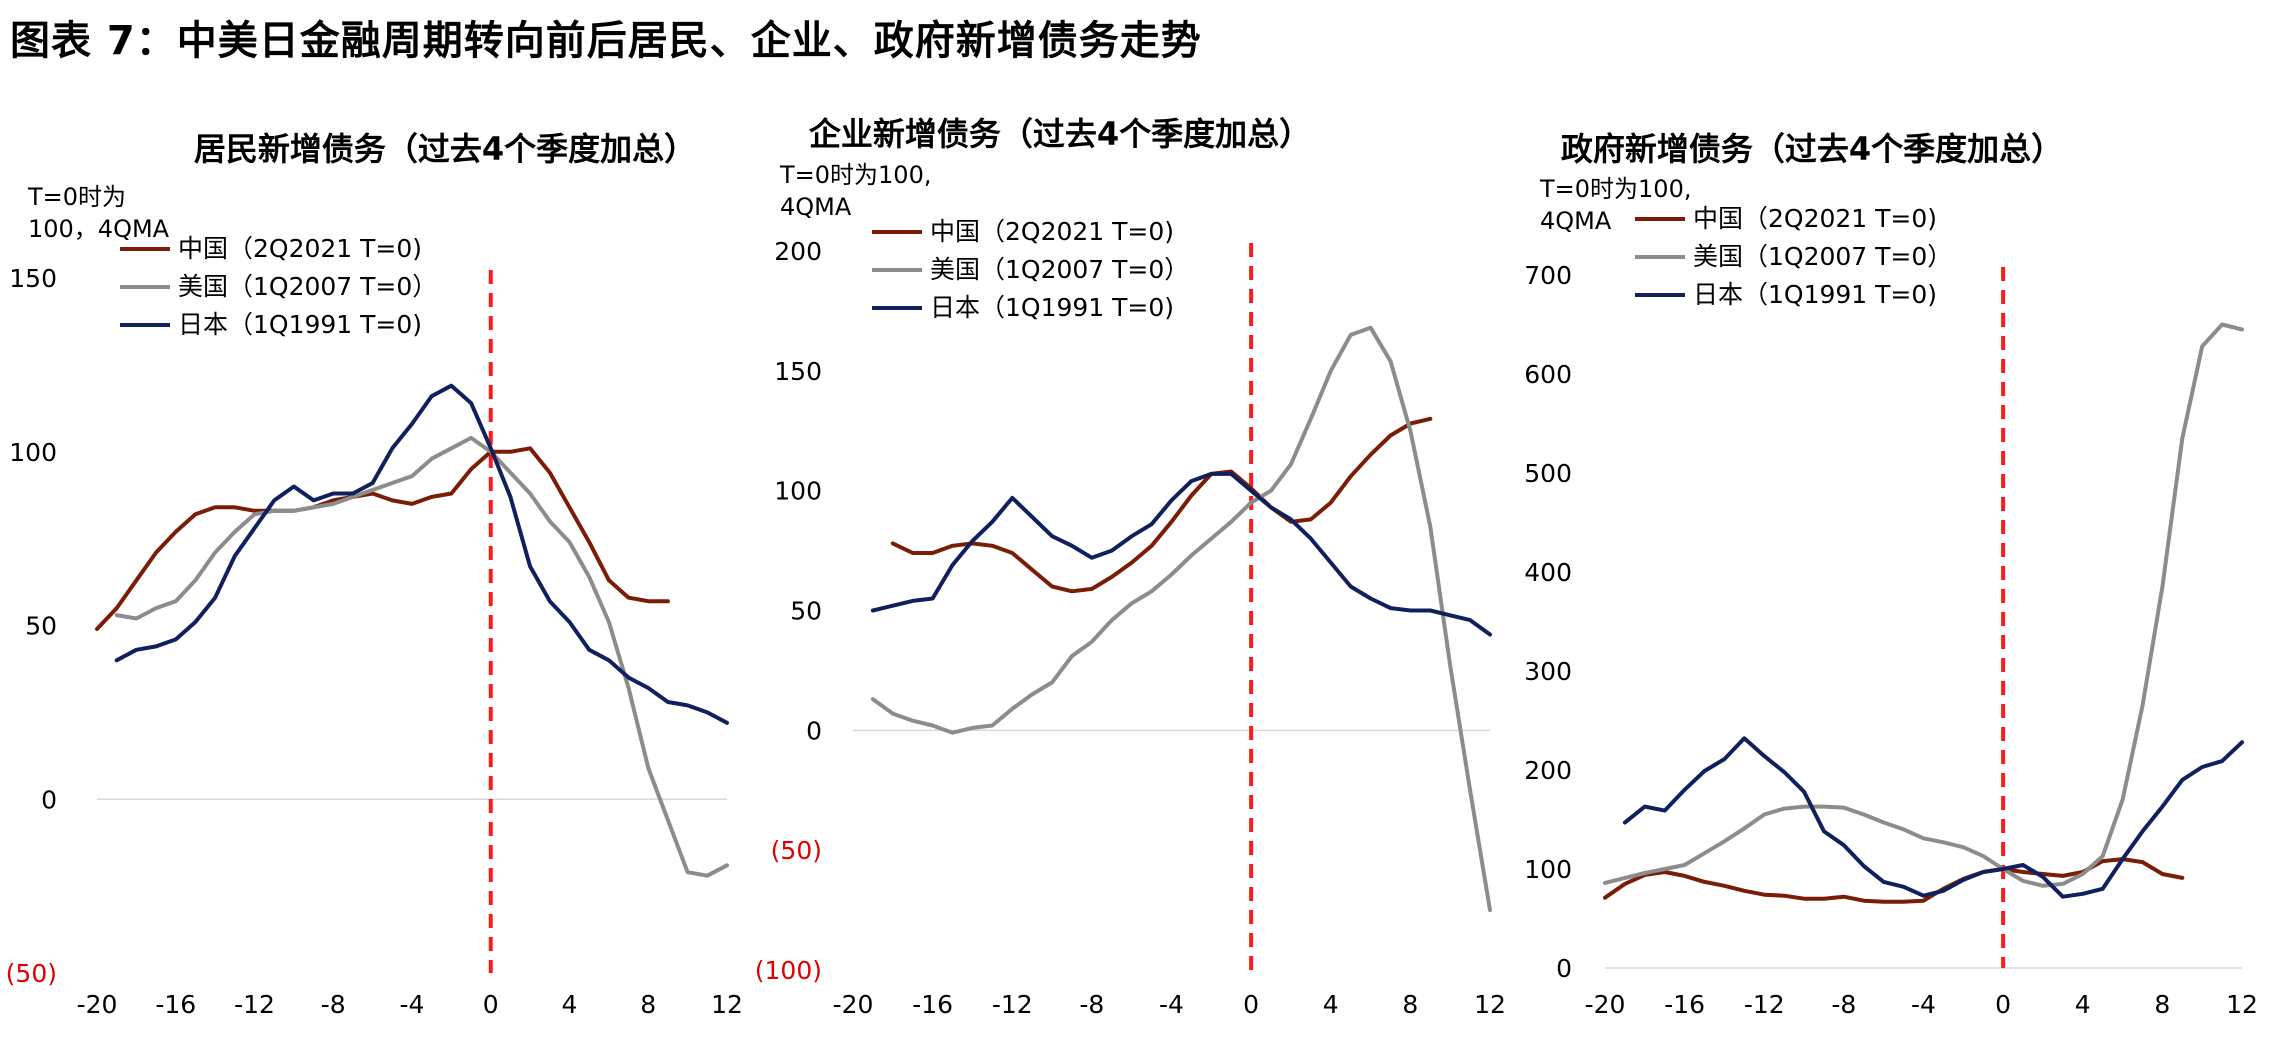  What do you see at coordinates (1812, 149) in the screenshot?
I see `chart-title: 政府新增债务（过去4个季度加总）` at bounding box center [1812, 149].